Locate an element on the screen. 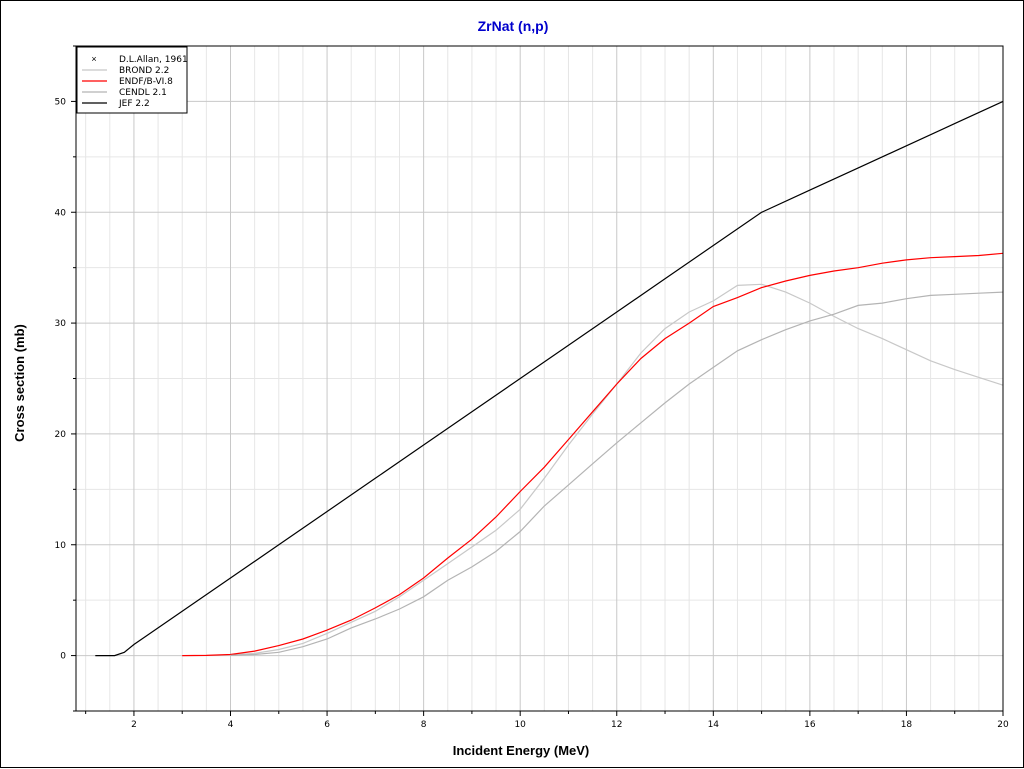 This screenshot has width=1024, height=769. legend-label: BROND 2.2 is located at coordinates (144, 71).